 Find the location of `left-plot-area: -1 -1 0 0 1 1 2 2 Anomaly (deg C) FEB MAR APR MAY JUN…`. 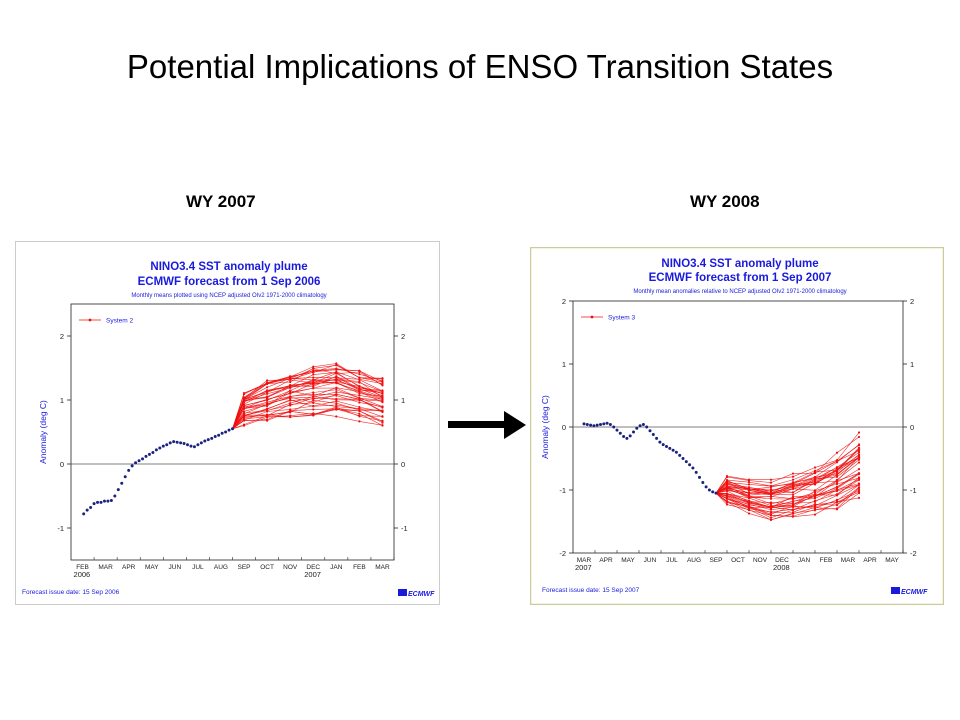

left-plot-area: -1 -1 0 0 1 1 2 2 Anomaly (deg C) FEB MAR APR MAY JUN… is located at coordinates (223, 441).